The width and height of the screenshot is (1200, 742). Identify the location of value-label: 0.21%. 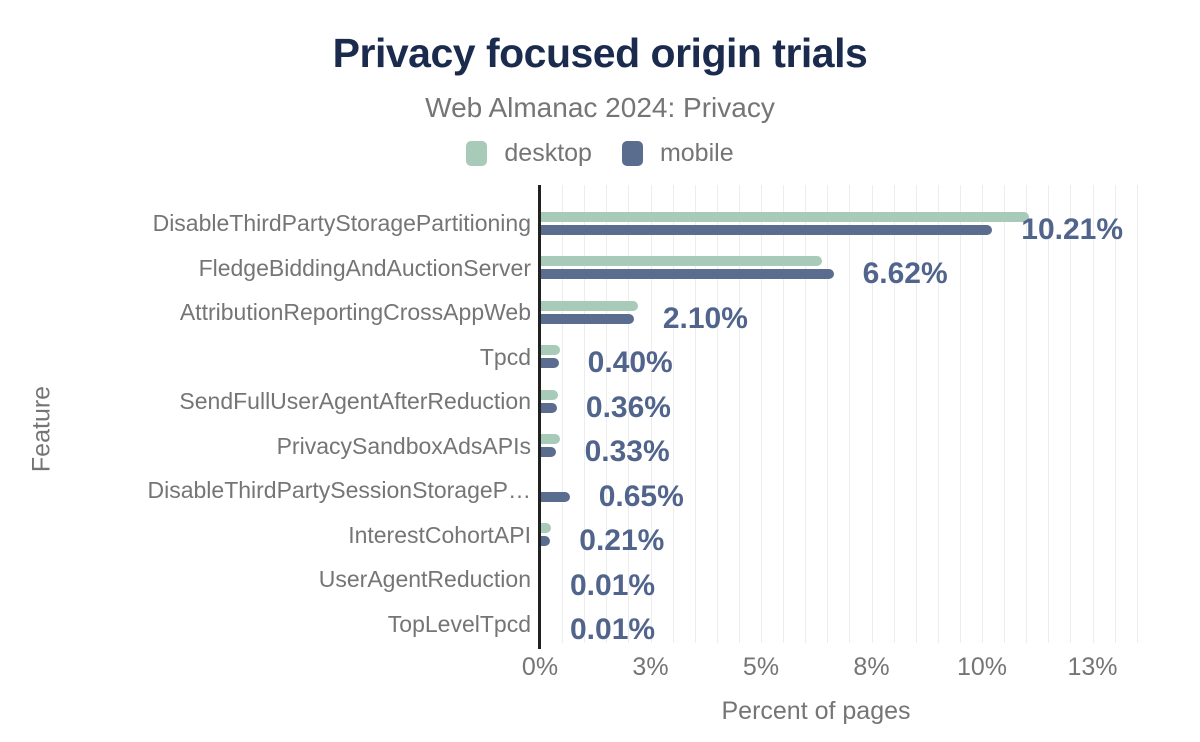
(622, 541).